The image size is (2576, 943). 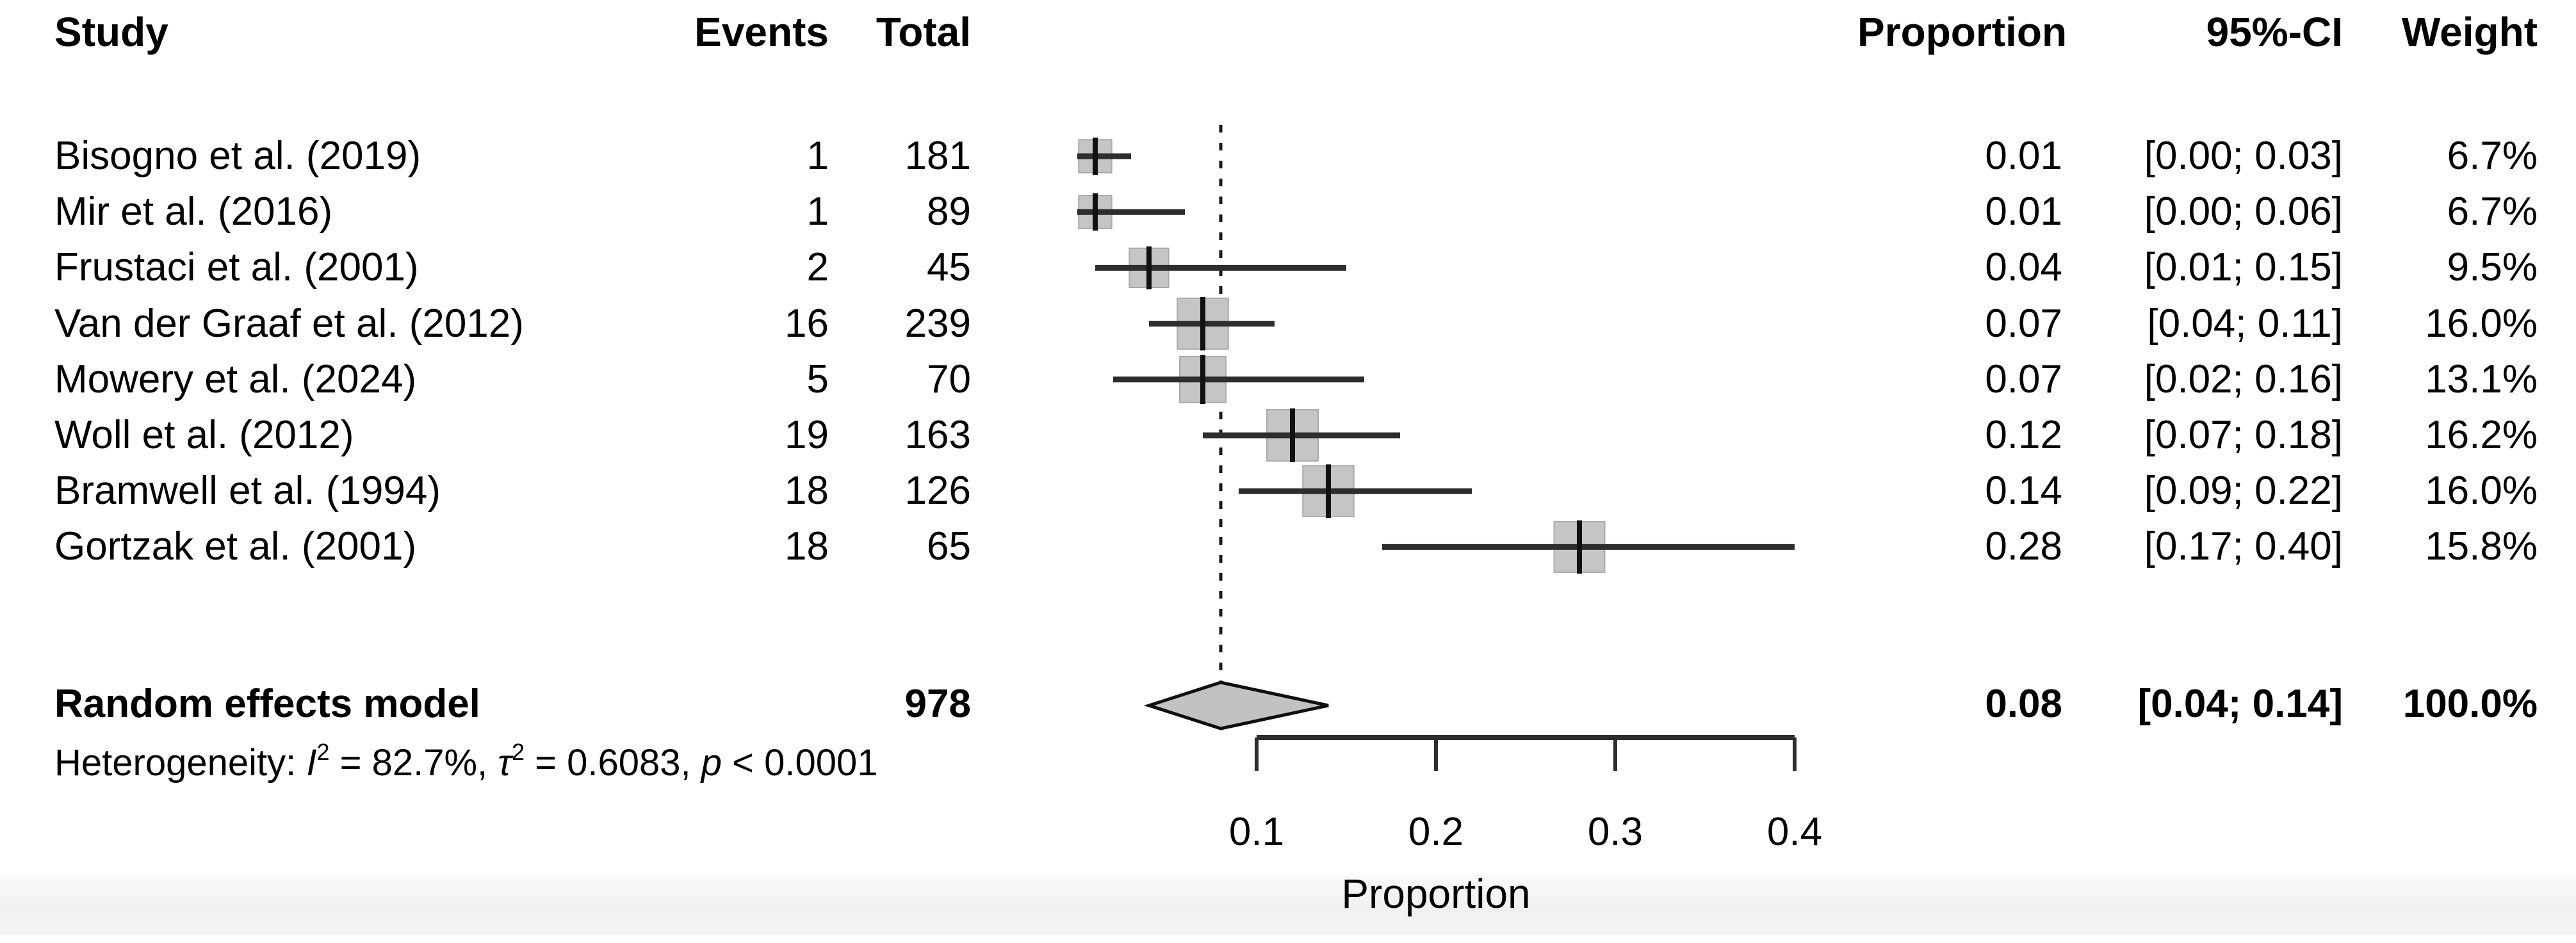 What do you see at coordinates (711, 763) in the screenshot?
I see `het-p-symbol: p` at bounding box center [711, 763].